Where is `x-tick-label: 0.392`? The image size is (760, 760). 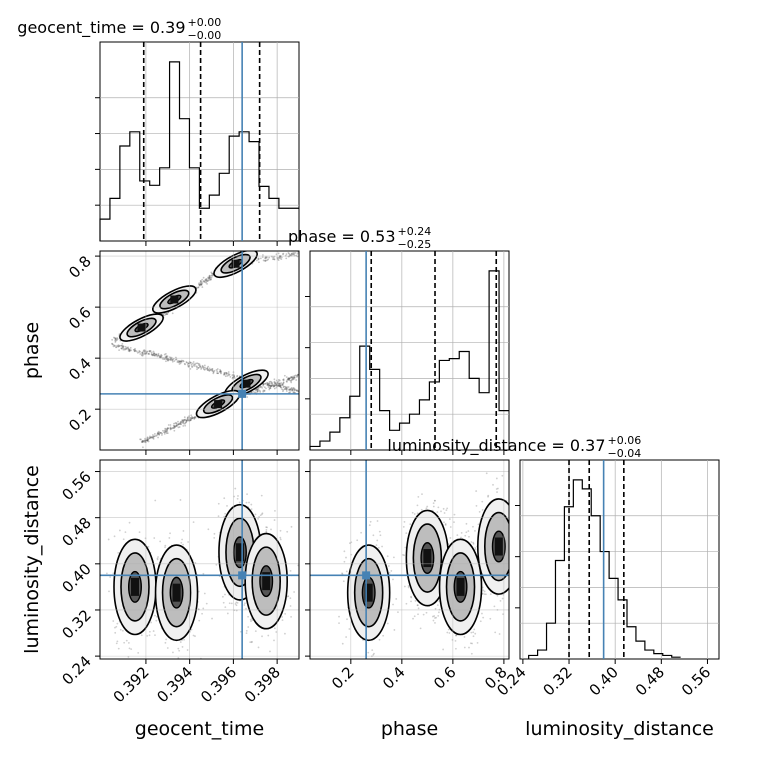 x-tick-label: 0.392 is located at coordinates (131, 684).